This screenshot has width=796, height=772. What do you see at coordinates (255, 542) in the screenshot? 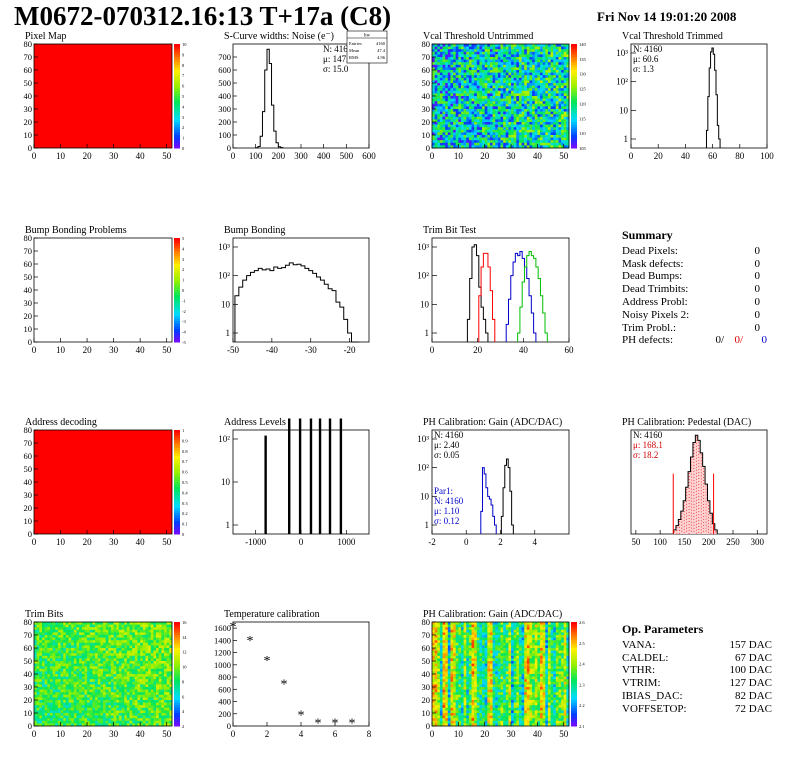
I see `x-tick-label: -1000` at bounding box center [255, 542].